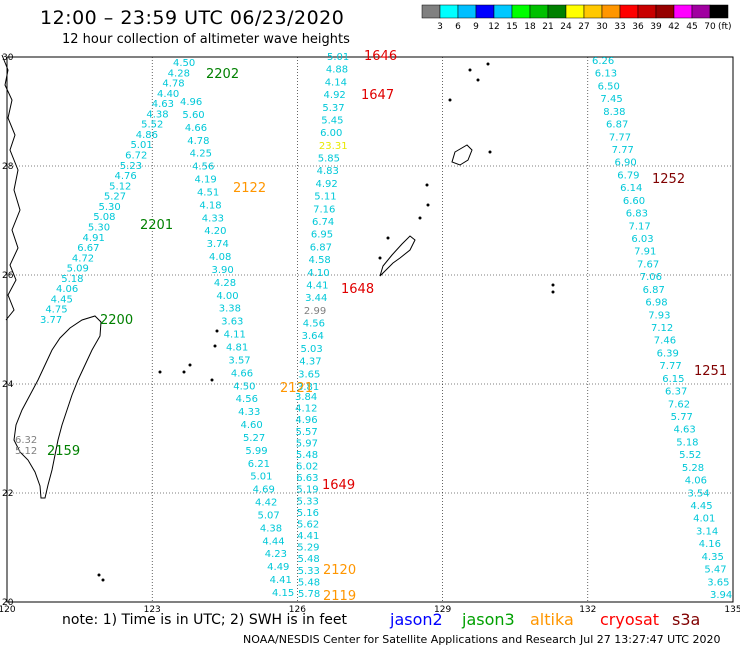 The width and height of the screenshot is (740, 650). I want to click on s3a-1646-value: 3.44, so click(316, 298).